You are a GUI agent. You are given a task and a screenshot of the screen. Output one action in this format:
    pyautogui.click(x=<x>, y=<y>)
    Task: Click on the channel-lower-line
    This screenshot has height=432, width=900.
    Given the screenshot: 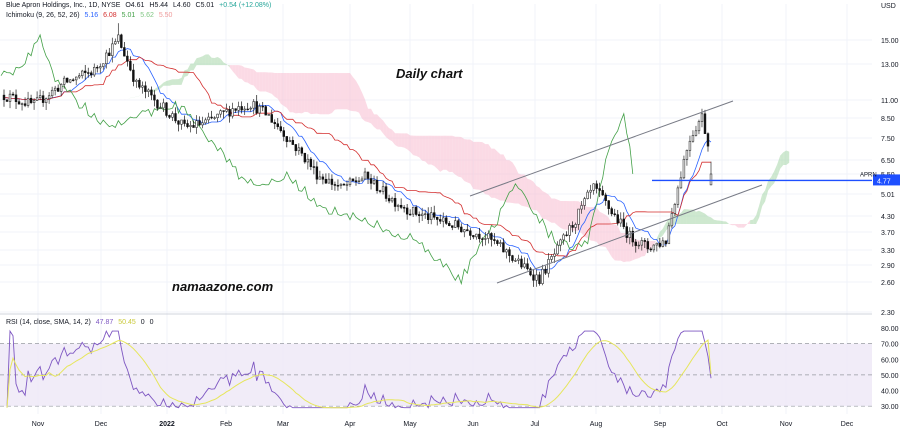 What is the action you would take?
    pyautogui.click(x=629, y=234)
    